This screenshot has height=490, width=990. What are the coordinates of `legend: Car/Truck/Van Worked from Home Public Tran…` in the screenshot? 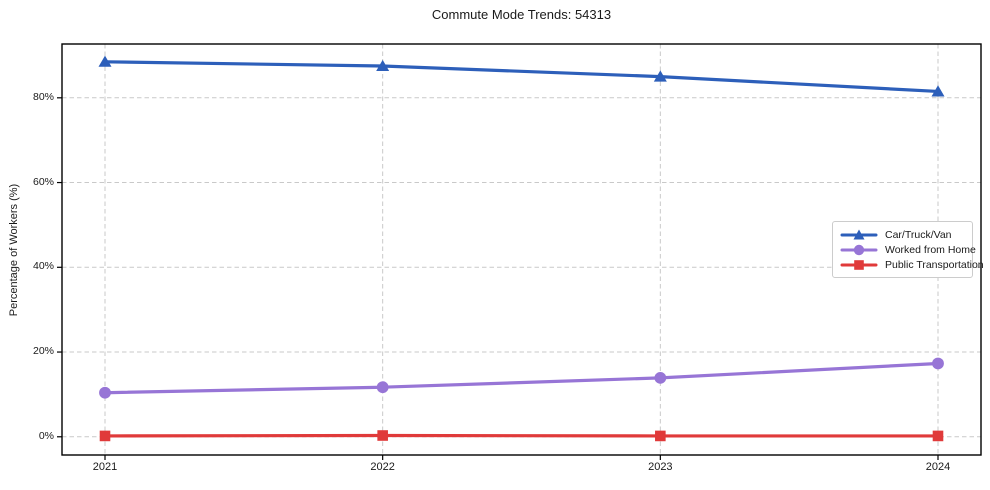 It's located at (908, 249).